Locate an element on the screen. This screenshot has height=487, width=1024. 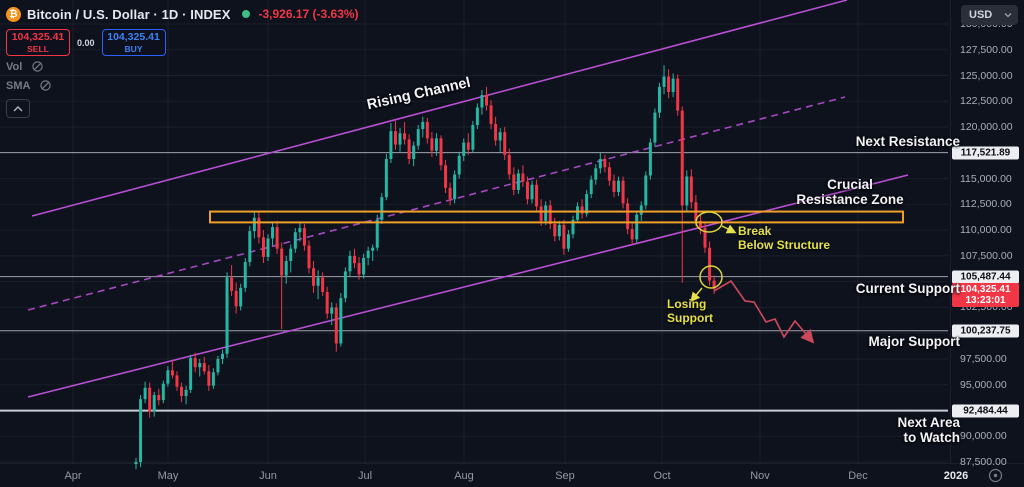
annotation-line: Crucial is located at coordinates (850, 184).